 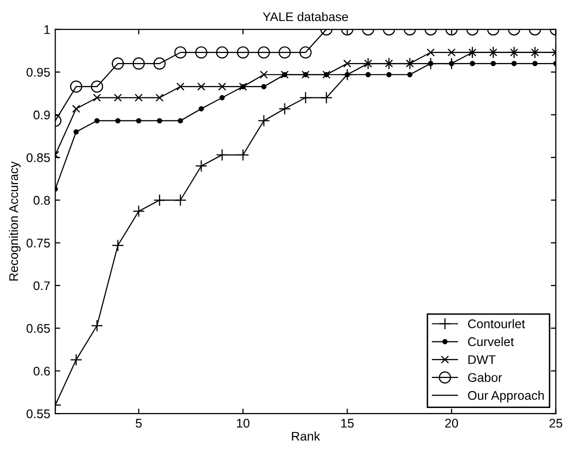 What do you see at coordinates (485, 377) in the screenshot?
I see `legend-label: Gabor` at bounding box center [485, 377].